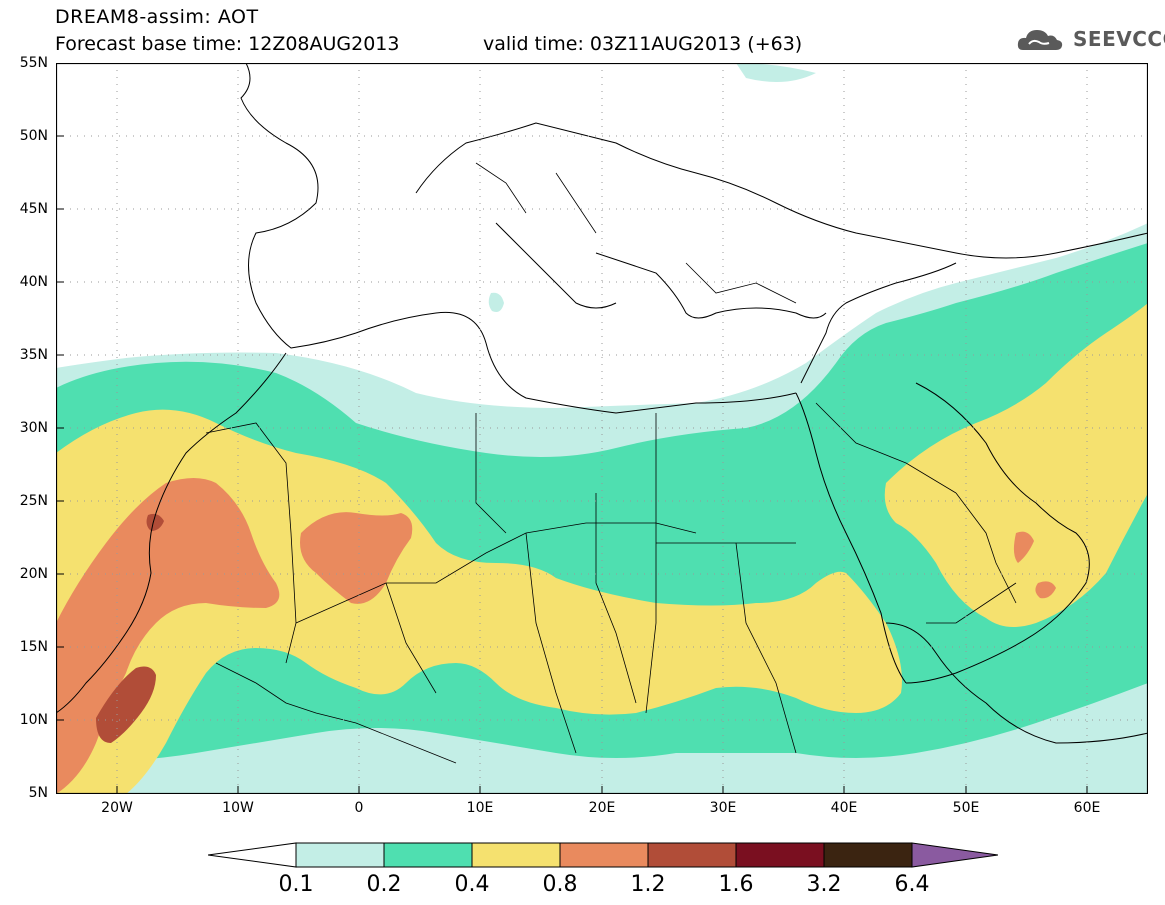 The width and height of the screenshot is (1165, 905). Describe the element at coordinates (33, 63) in the screenshot. I see `lat-label: 55N` at that location.